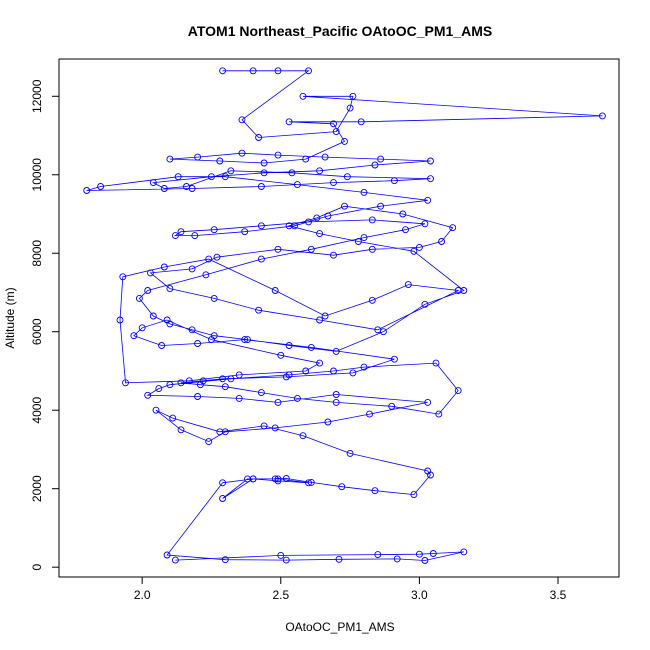 The height and width of the screenshot is (650, 650). What do you see at coordinates (37, 488) in the screenshot?
I see `y-tick-label: 2000` at bounding box center [37, 488].